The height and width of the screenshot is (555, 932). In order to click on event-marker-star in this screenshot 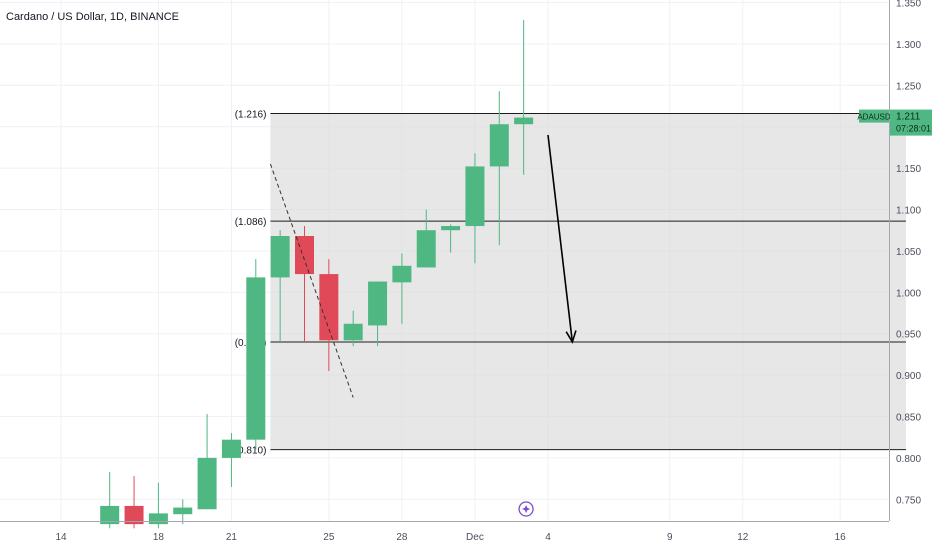, I will do `click(526, 509)`.